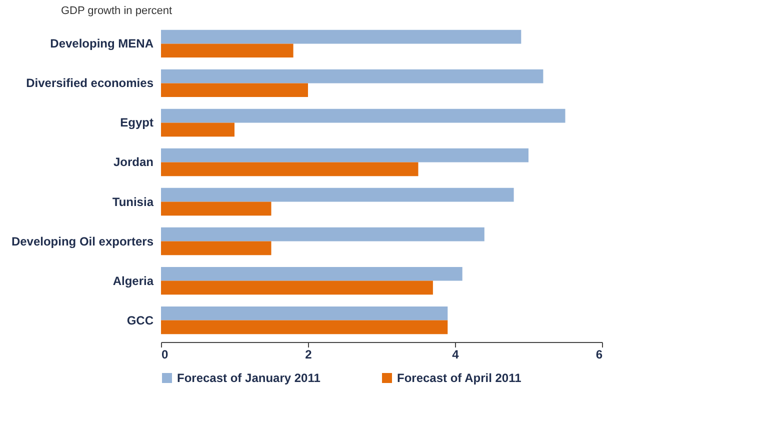 This screenshot has width=779, height=439. What do you see at coordinates (165, 355) in the screenshot?
I see `x-tick-label: 0` at bounding box center [165, 355].